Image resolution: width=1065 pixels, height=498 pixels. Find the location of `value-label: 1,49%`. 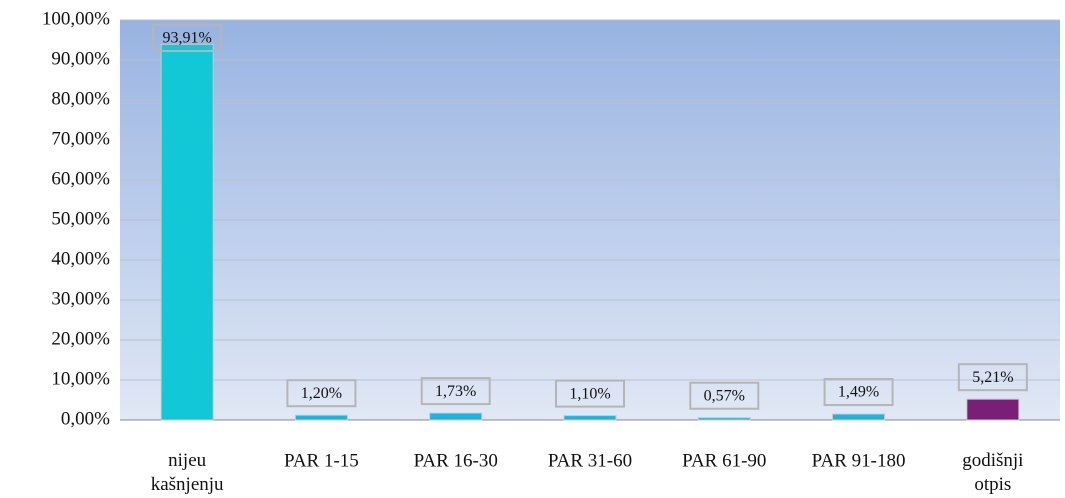

value-label: 1,49% is located at coordinates (858, 392).